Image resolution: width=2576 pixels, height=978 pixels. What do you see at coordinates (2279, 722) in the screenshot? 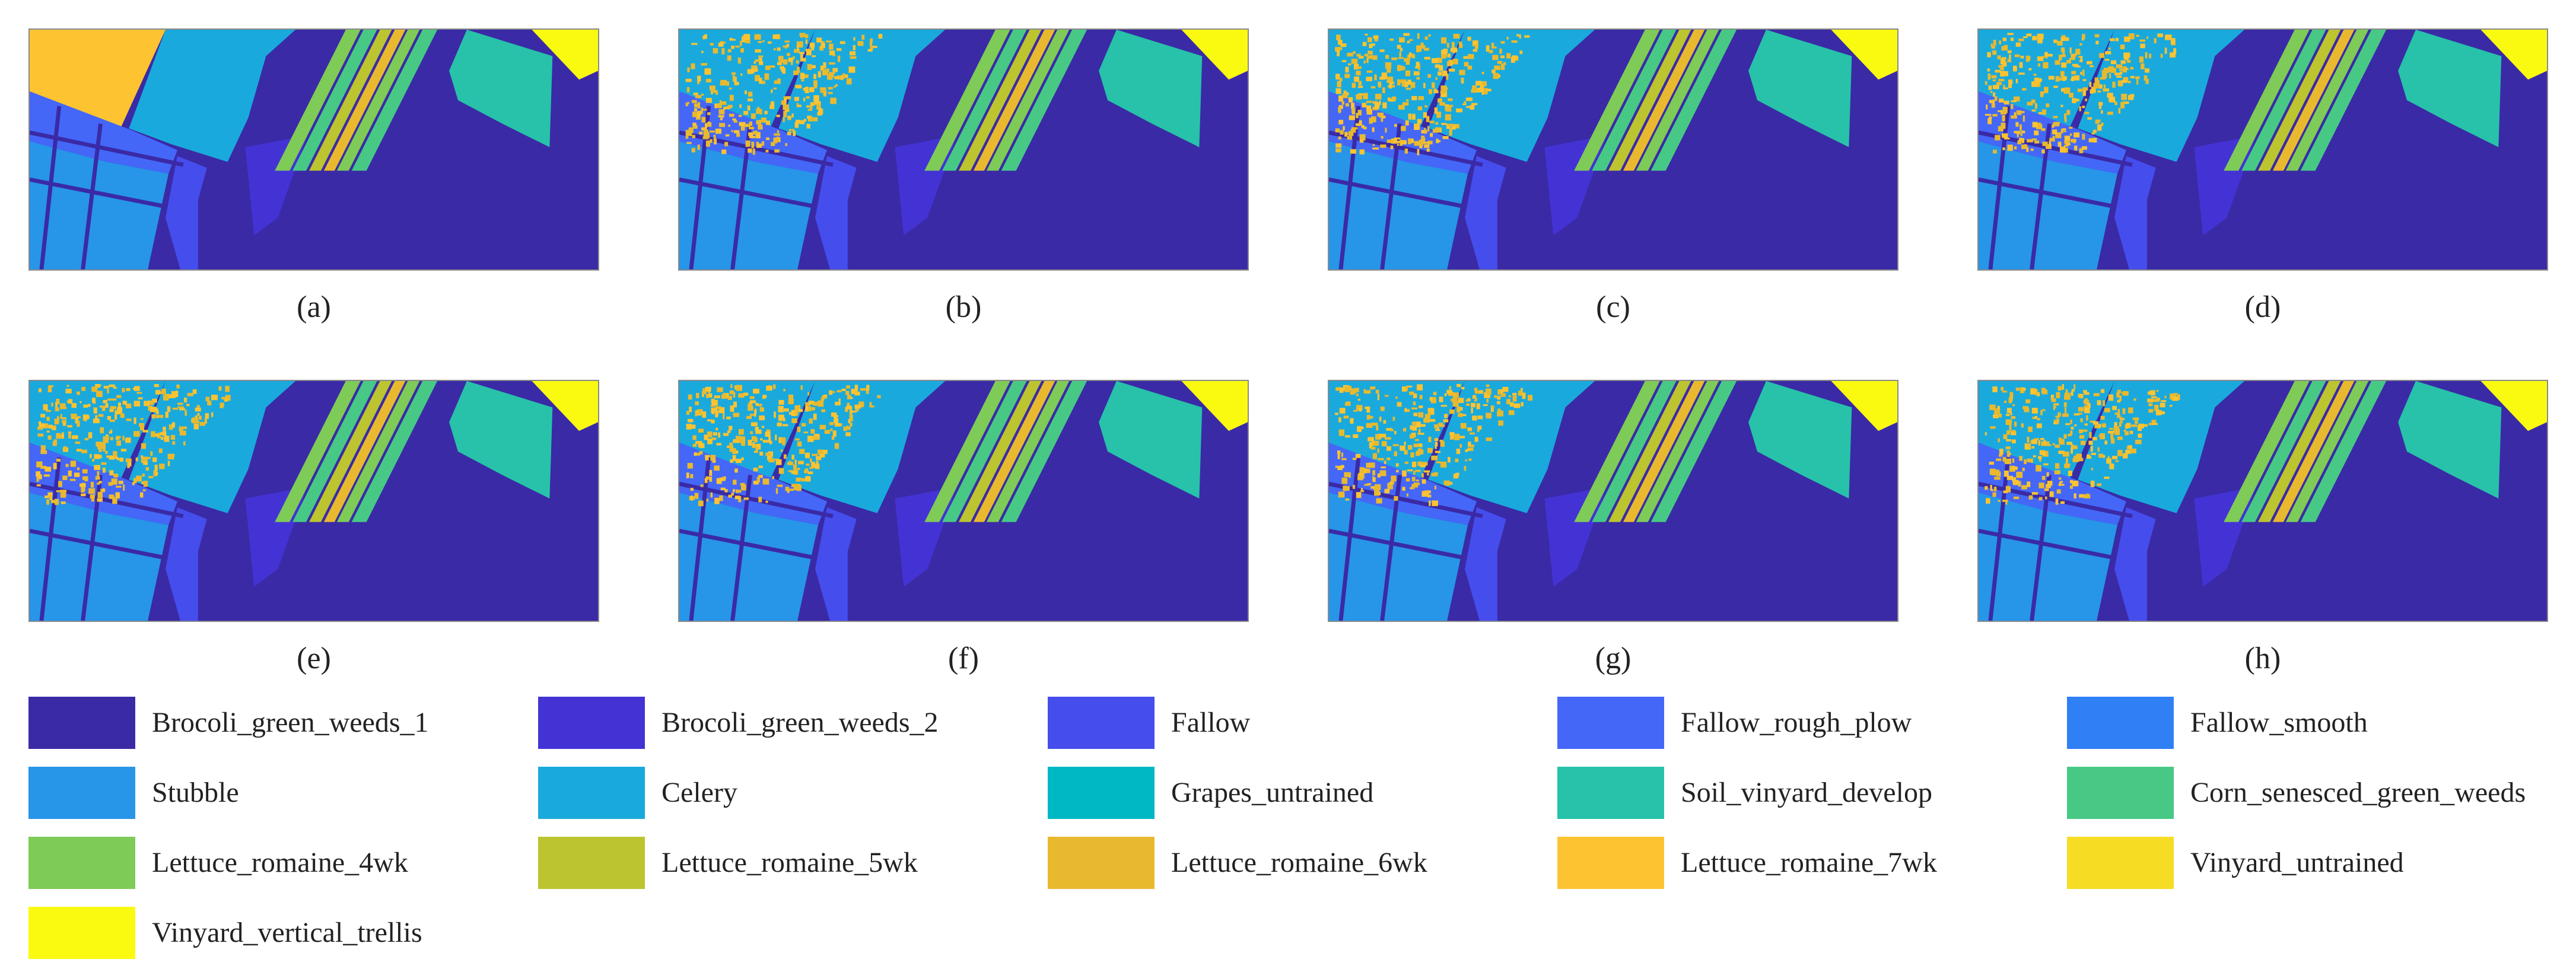
I see `legend-label: Fallow_smooth` at bounding box center [2279, 722].